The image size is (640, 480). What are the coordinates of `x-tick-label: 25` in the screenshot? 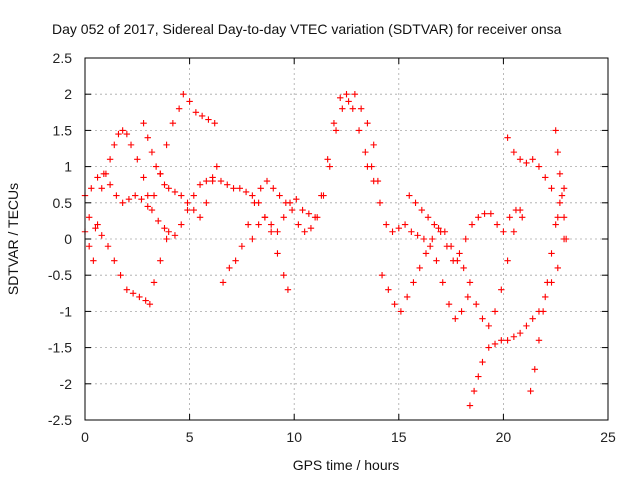 It's located at (608, 437).